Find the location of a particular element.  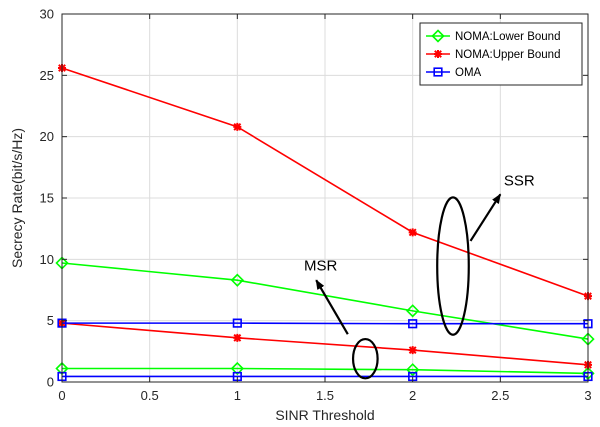

x-axis-label: SINR Threshold is located at coordinates (324, 415).